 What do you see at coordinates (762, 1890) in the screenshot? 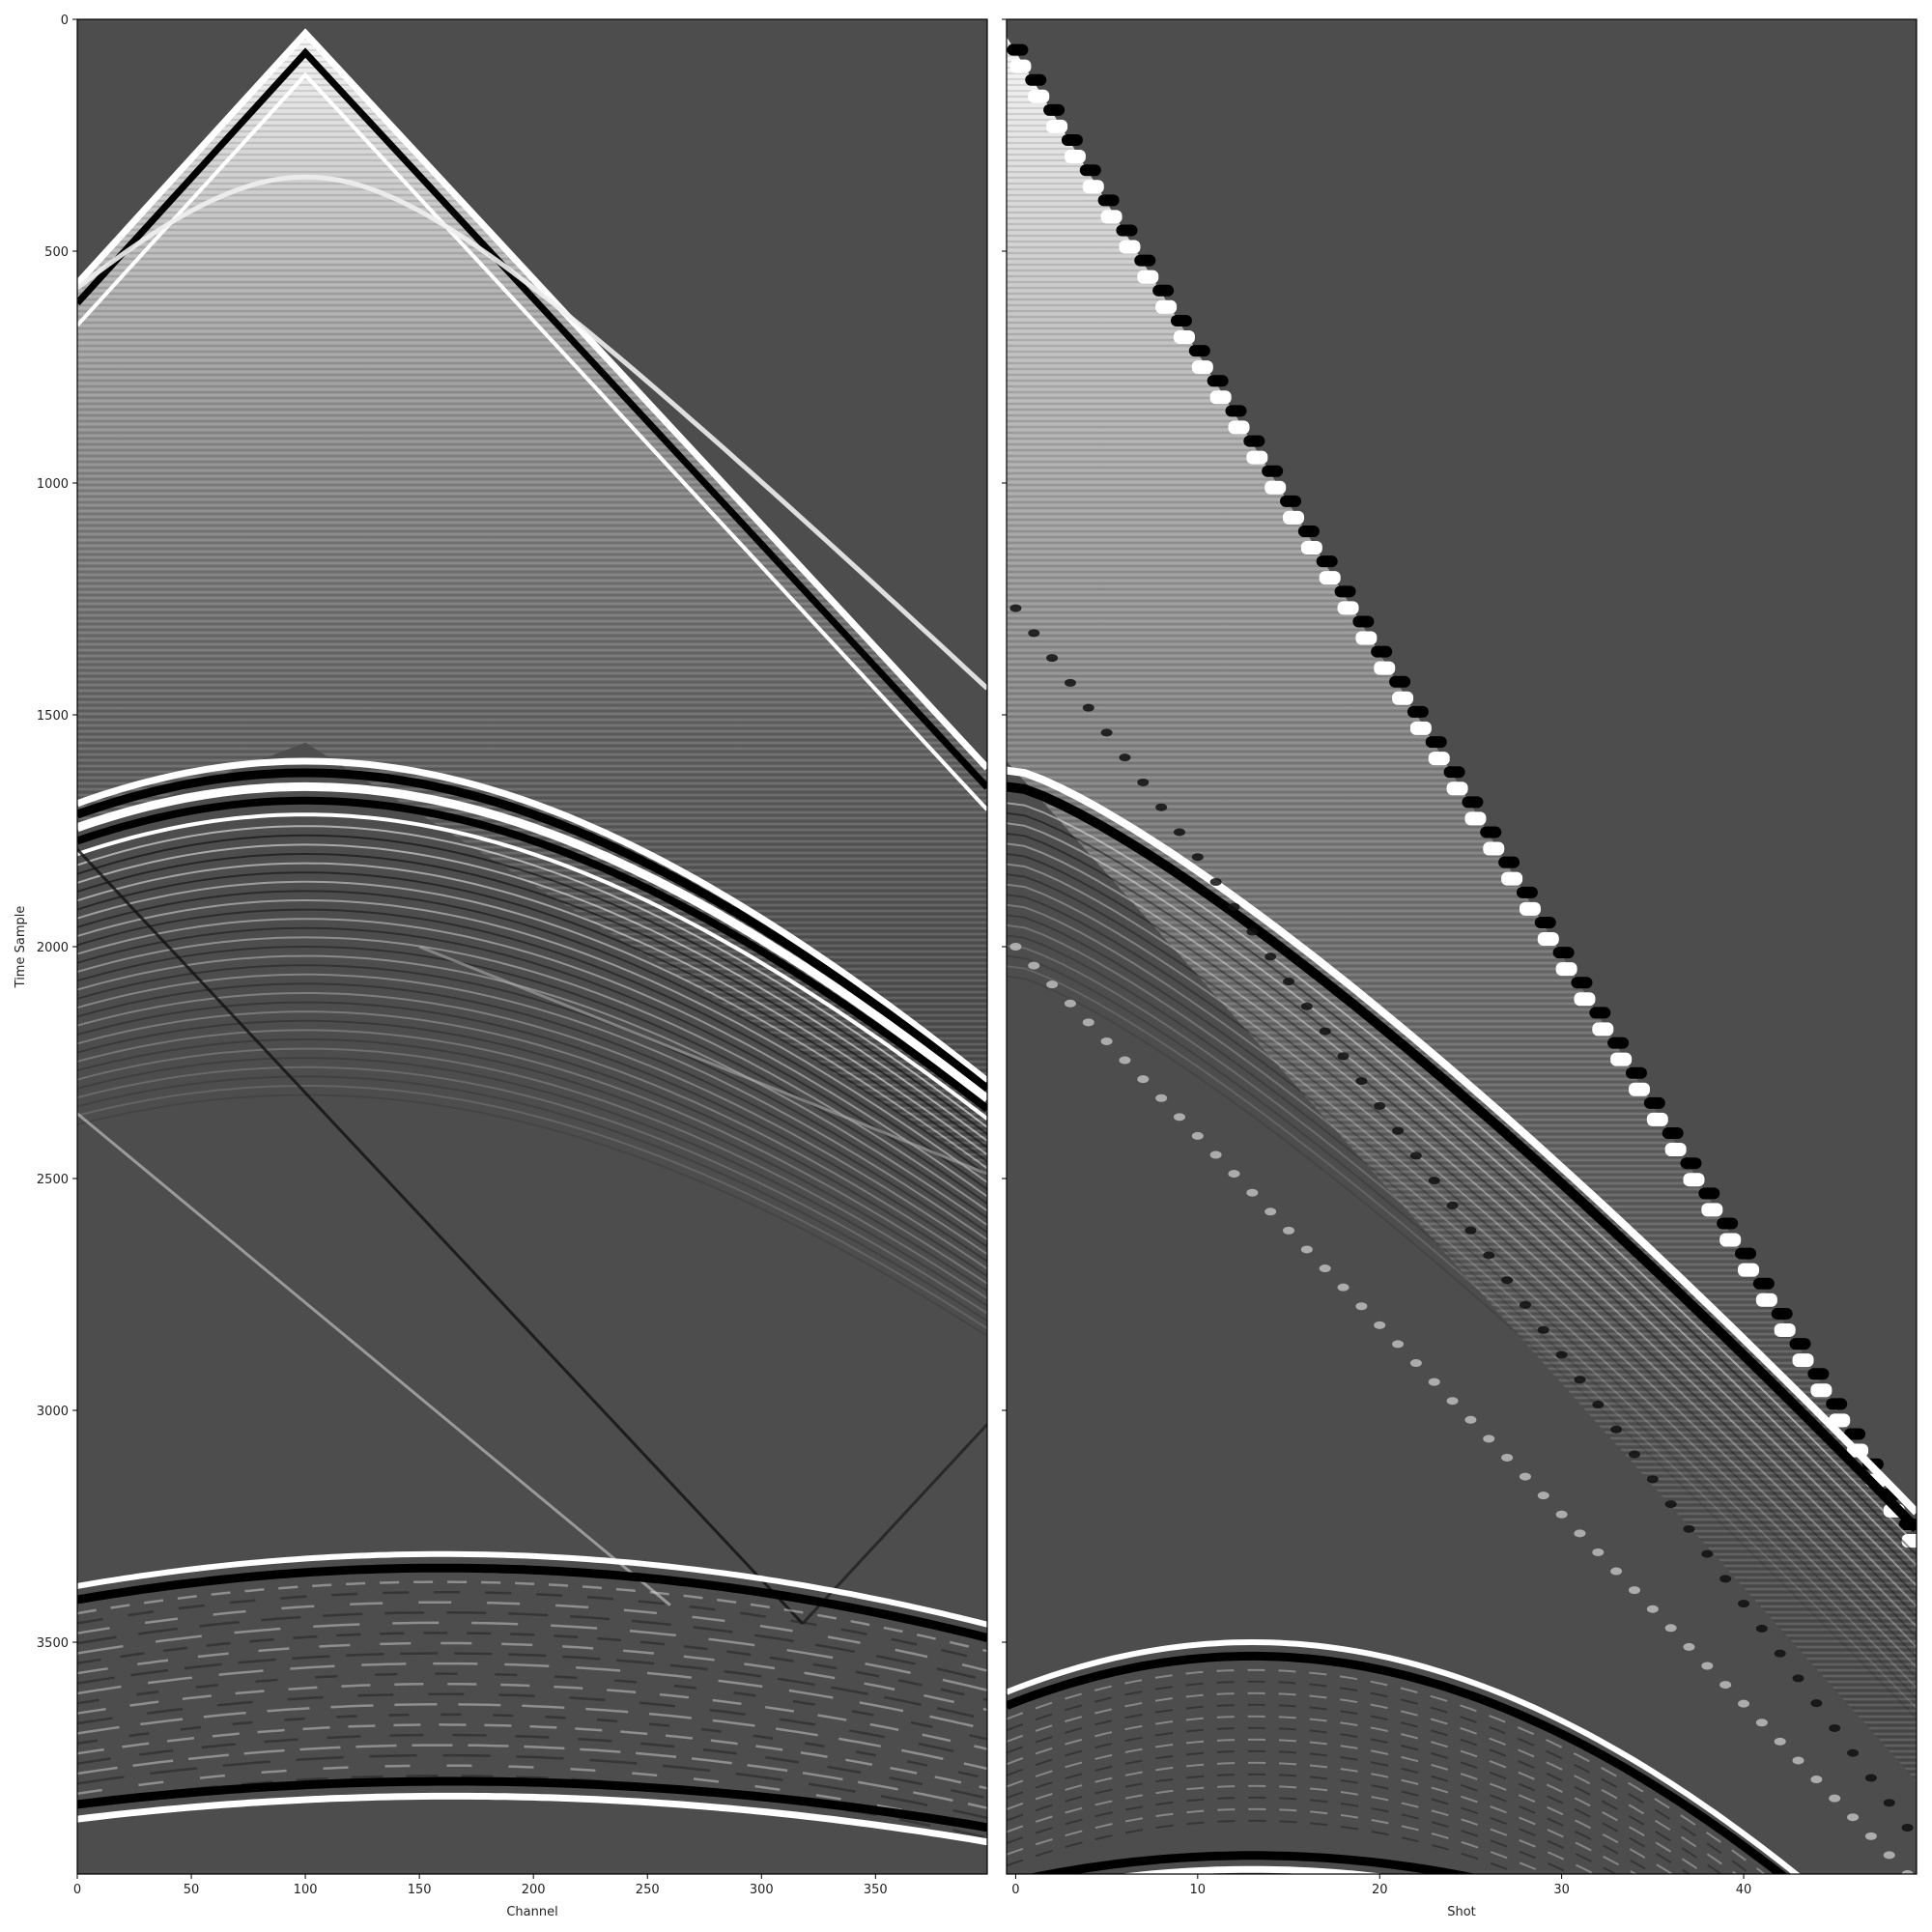
I see `left-x-tick-label: 300` at bounding box center [762, 1890].